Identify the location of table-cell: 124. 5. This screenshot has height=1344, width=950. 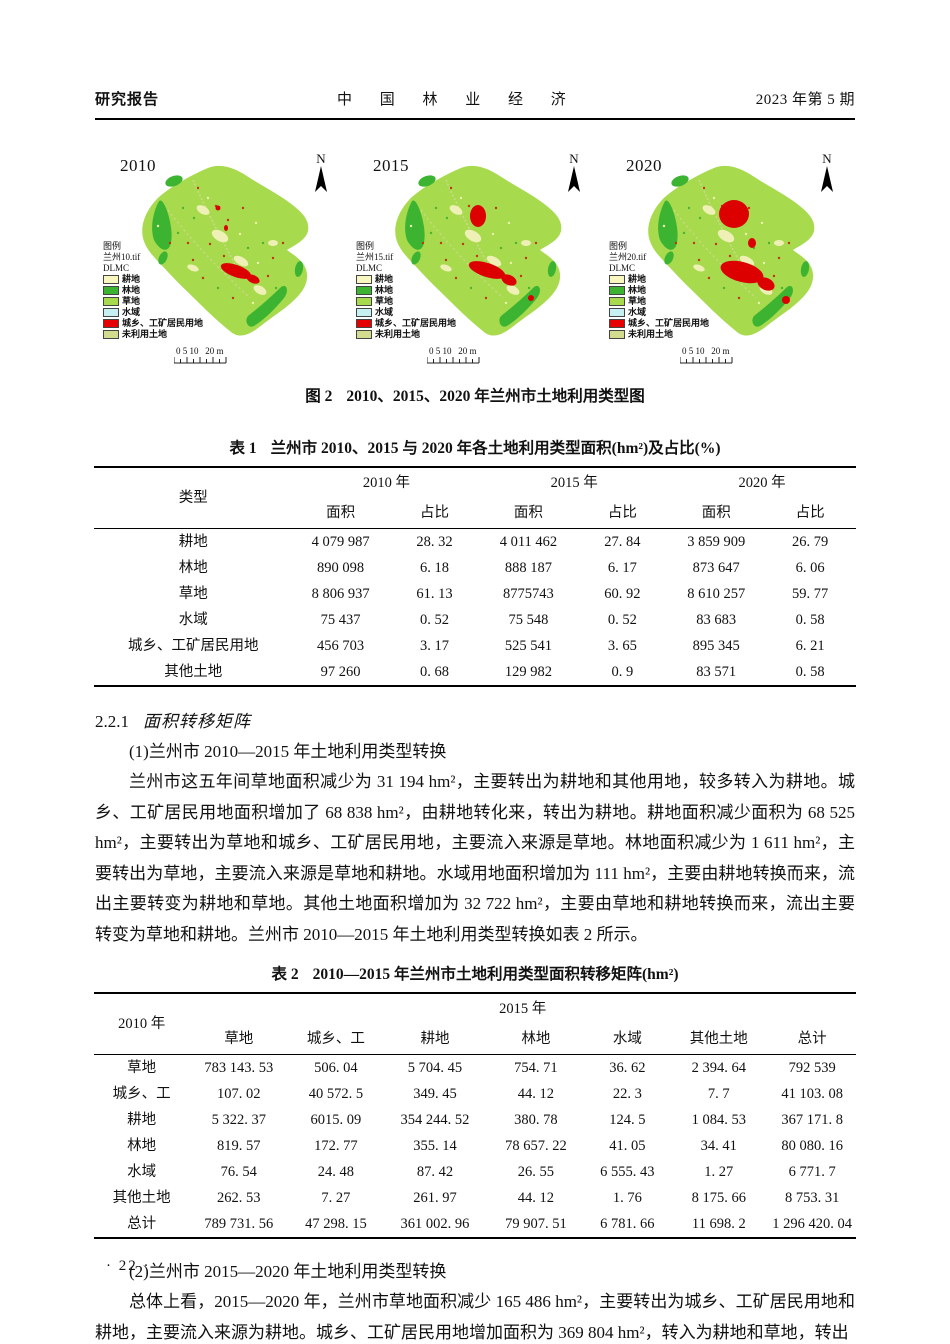
(627, 1120).